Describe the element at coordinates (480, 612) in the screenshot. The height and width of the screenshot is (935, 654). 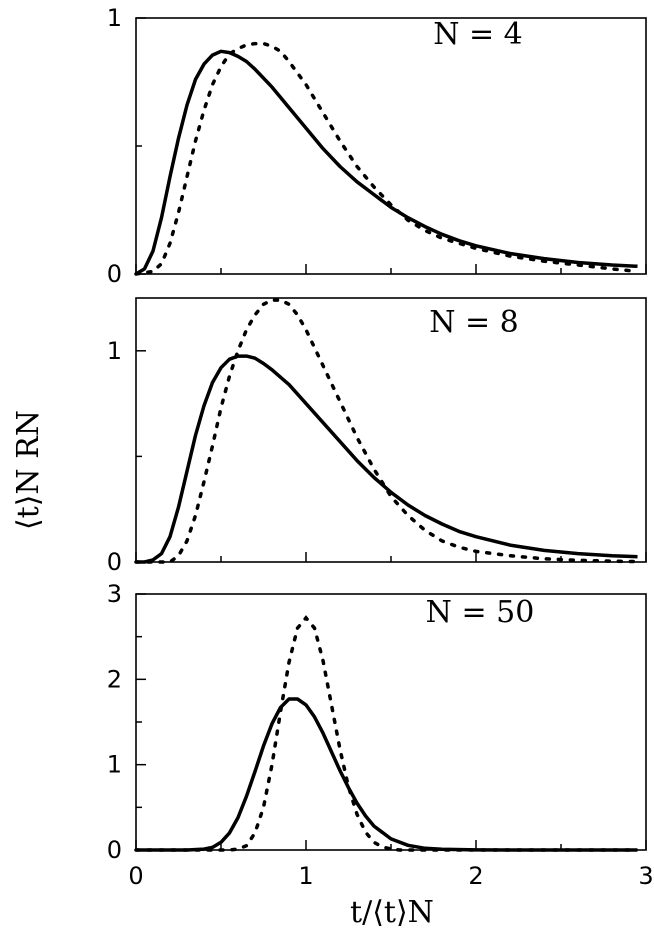
I see `panel-label: N = 50` at that location.